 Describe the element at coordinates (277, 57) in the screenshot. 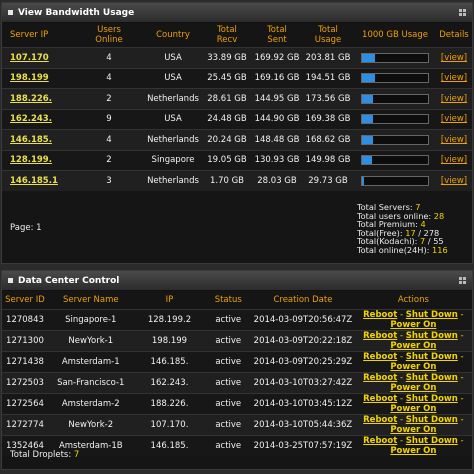

I see `total-sent-cell: 169.92 GB` at that location.